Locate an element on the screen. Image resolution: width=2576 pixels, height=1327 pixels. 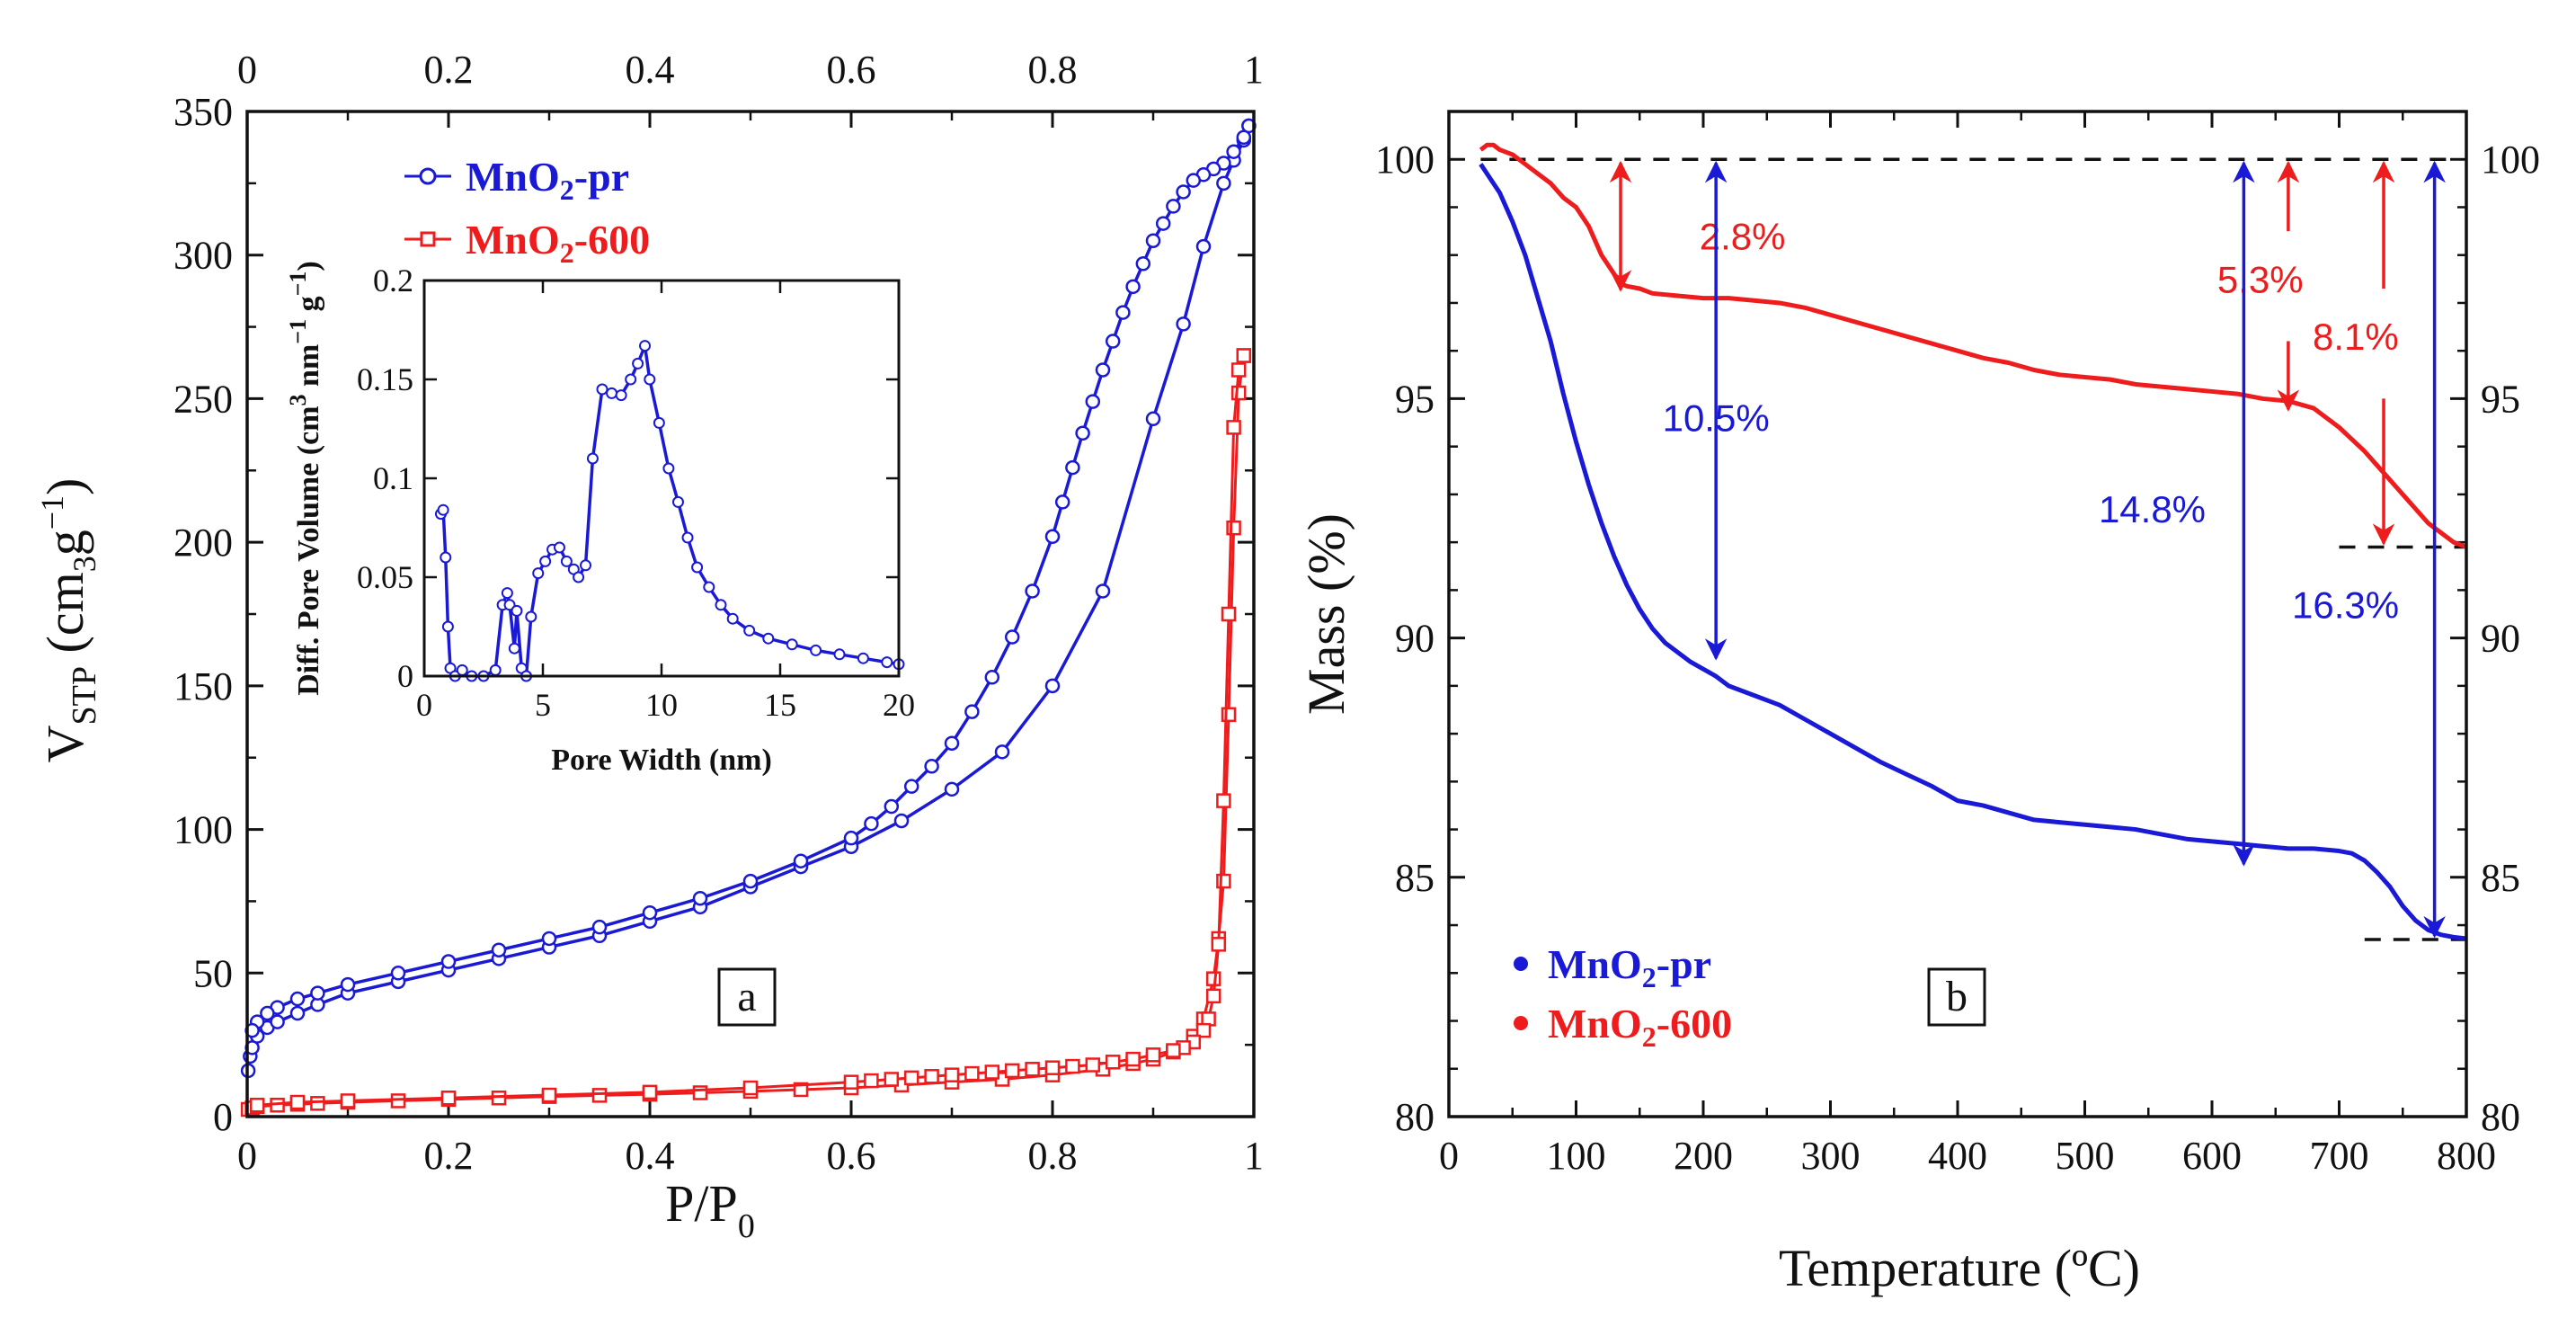
legend-label-mno2-pr-b: MnO2-pr is located at coordinates (1629, 967).